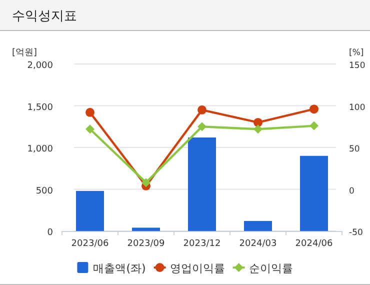 Image resolution: width=370 pixels, height=285 pixels. I want to click on y2-tick-label: -50, so click(356, 233).